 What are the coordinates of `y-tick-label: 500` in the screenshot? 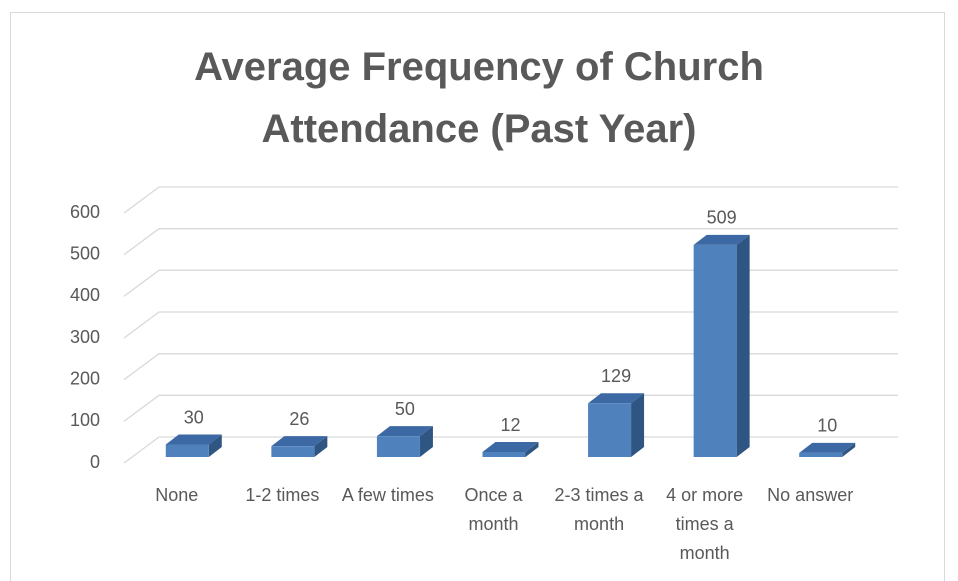 It's located at (85, 253).